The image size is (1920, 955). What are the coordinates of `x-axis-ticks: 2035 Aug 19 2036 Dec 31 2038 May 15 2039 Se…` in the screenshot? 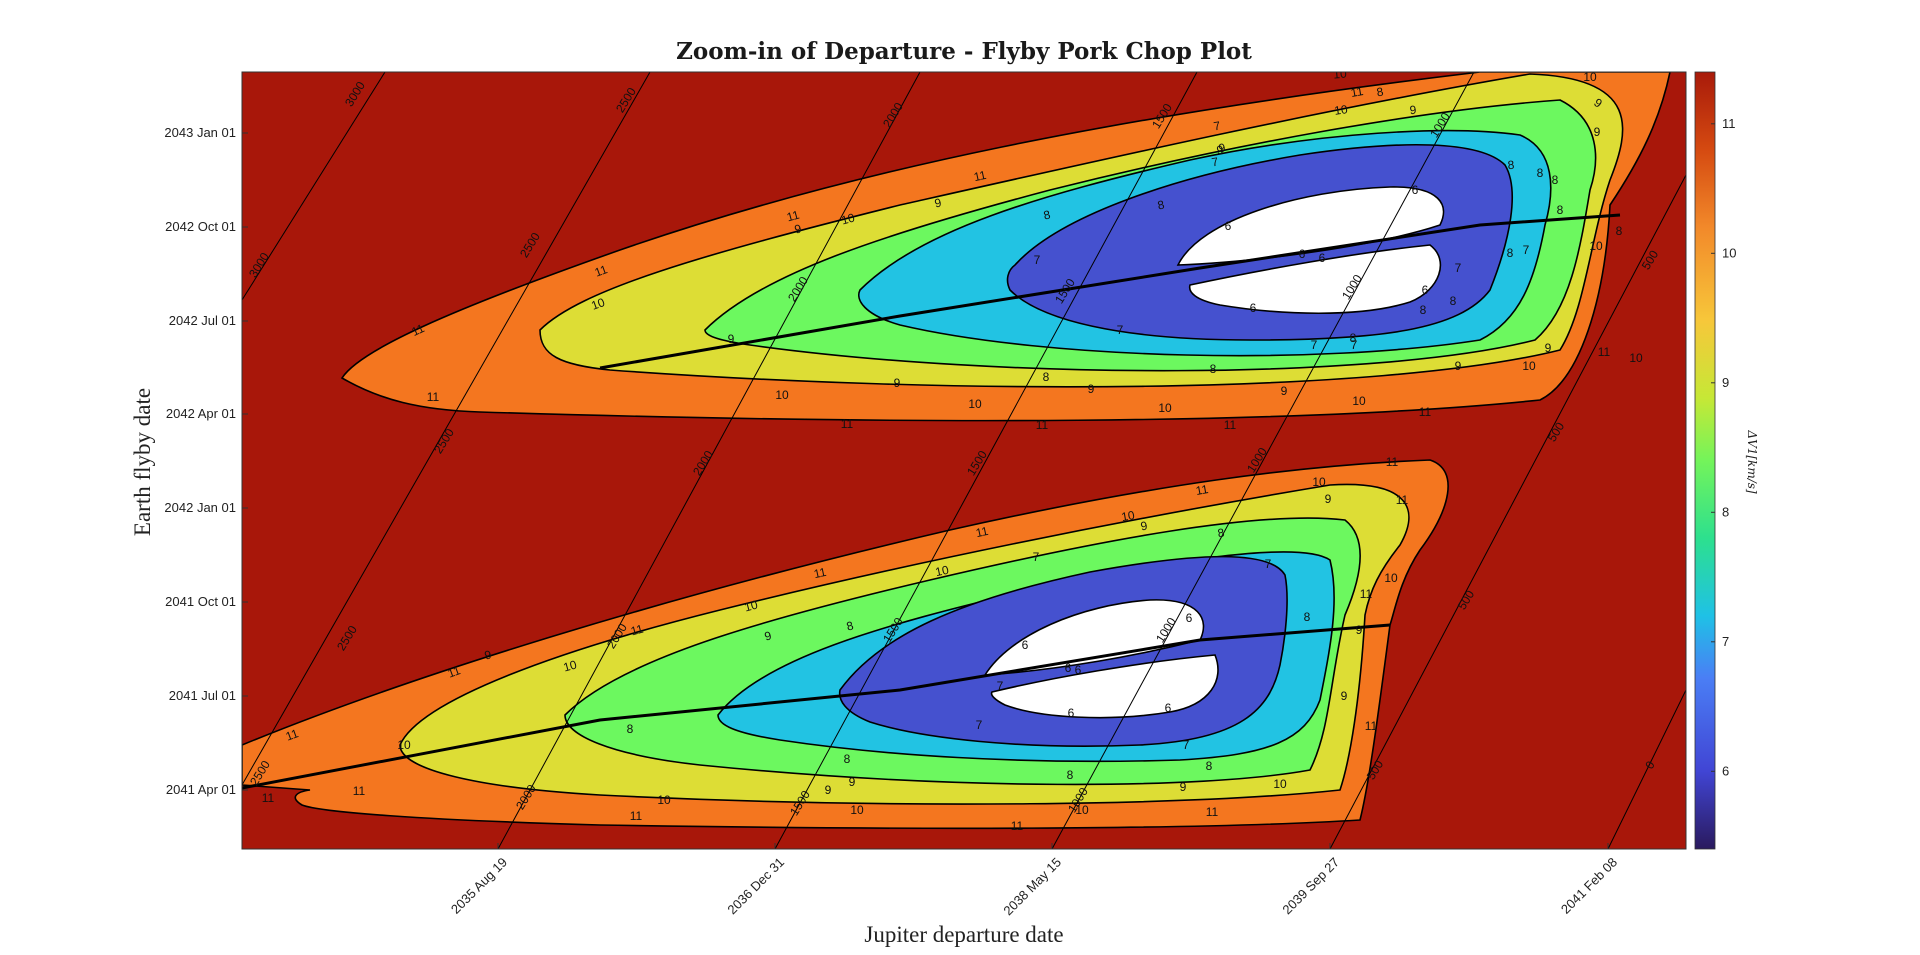 It's located at (1034, 880).